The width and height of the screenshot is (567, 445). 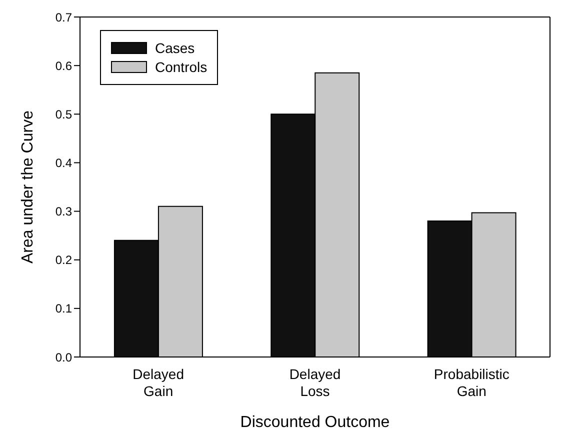 I want to click on legend-label: Controls, so click(x=181, y=67).